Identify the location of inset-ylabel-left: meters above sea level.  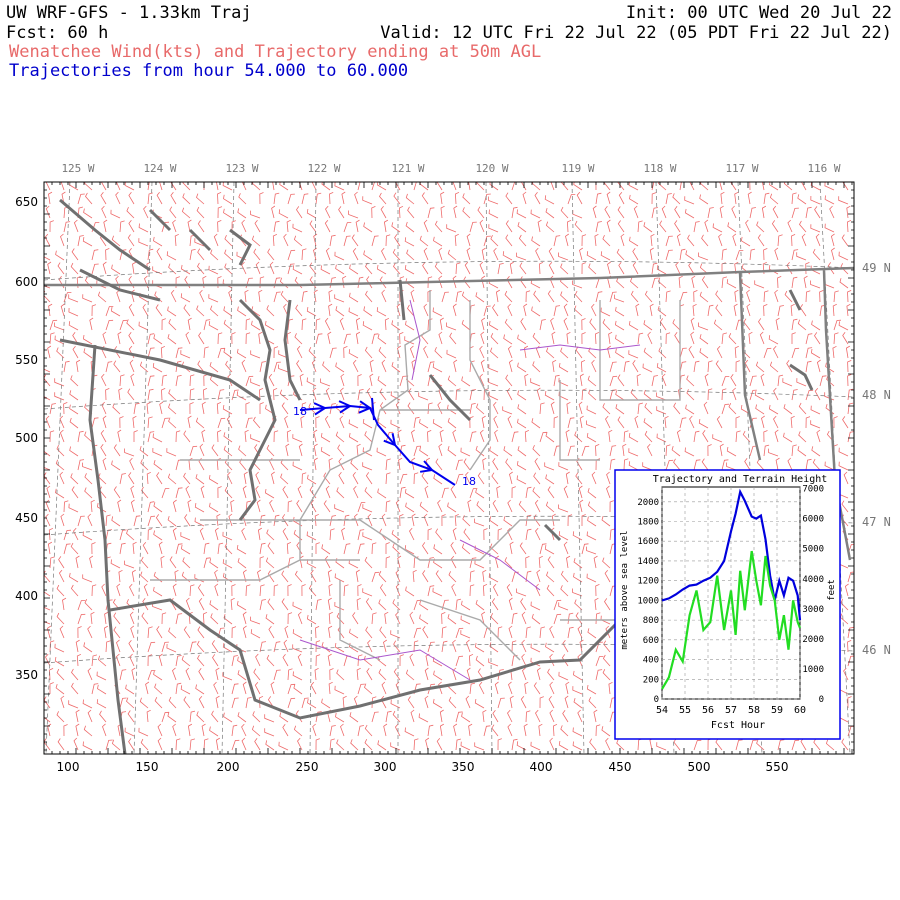
(625, 589).